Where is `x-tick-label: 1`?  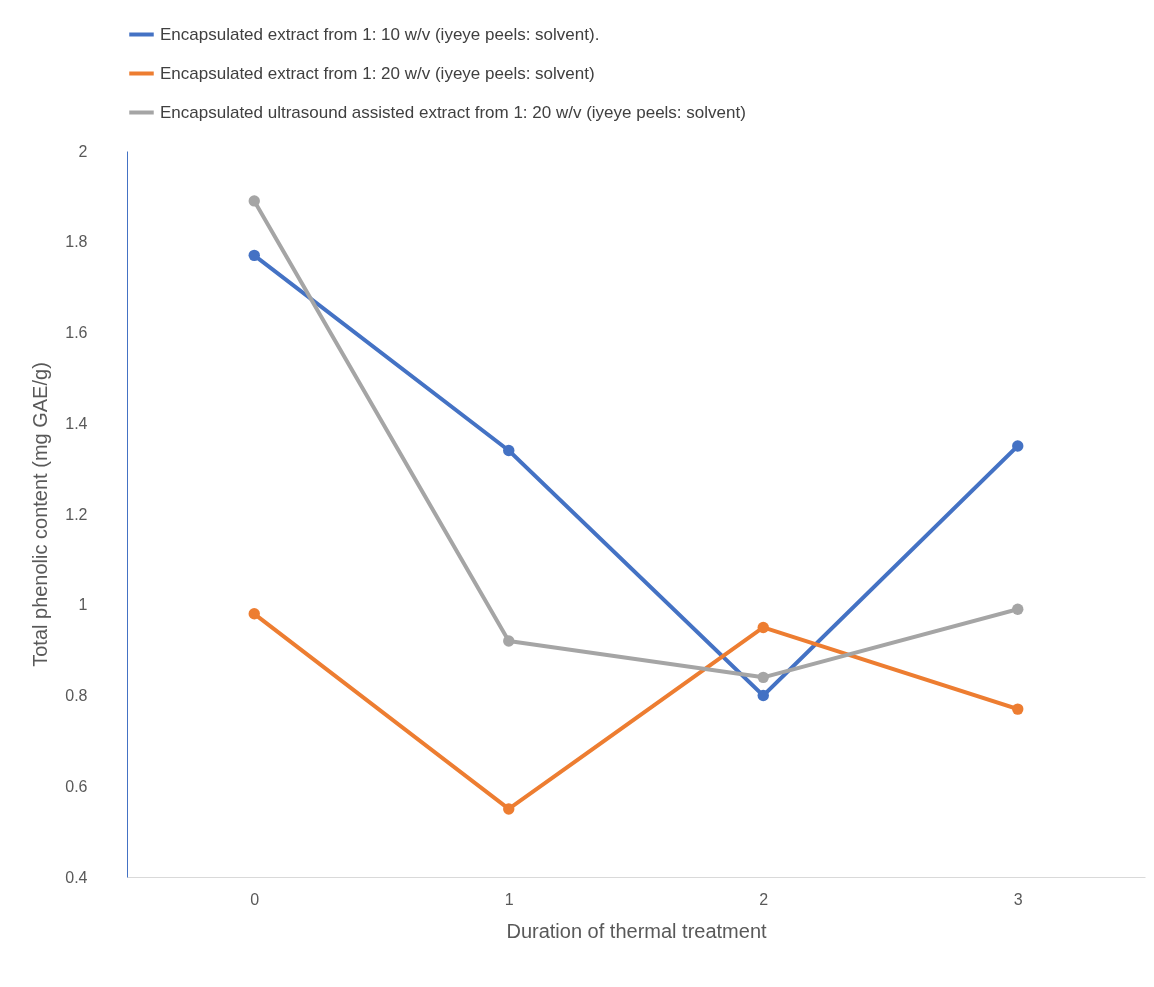
x-tick-label: 1 is located at coordinates (509, 899).